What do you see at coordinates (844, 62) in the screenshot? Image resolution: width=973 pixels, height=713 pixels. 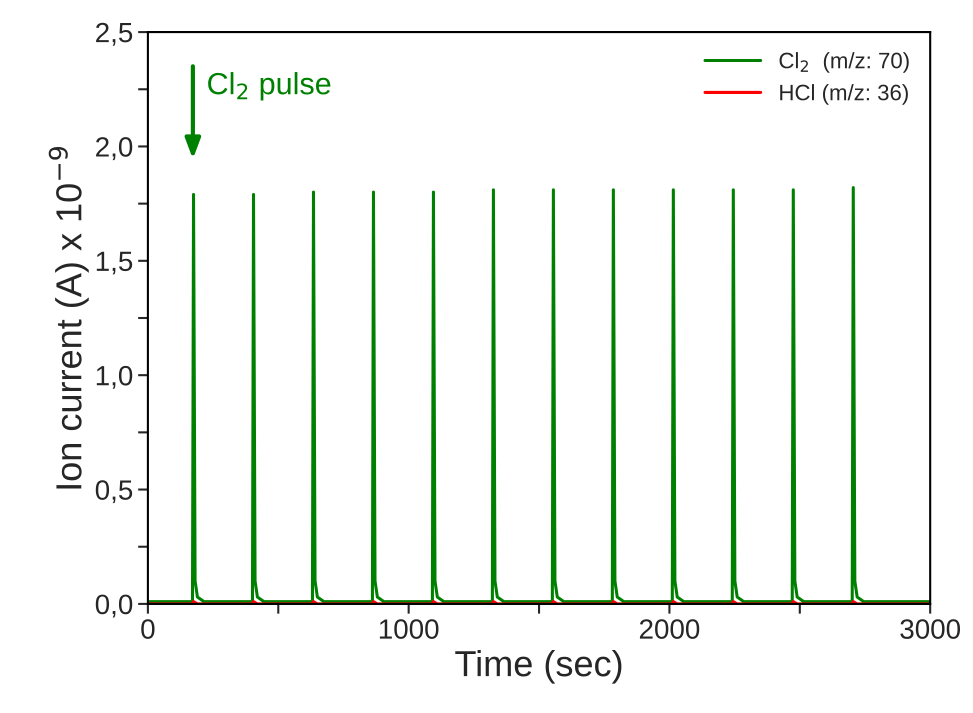 I see `legend-label: Cl$_{2}$ (m/z: 70)` at bounding box center [844, 62].